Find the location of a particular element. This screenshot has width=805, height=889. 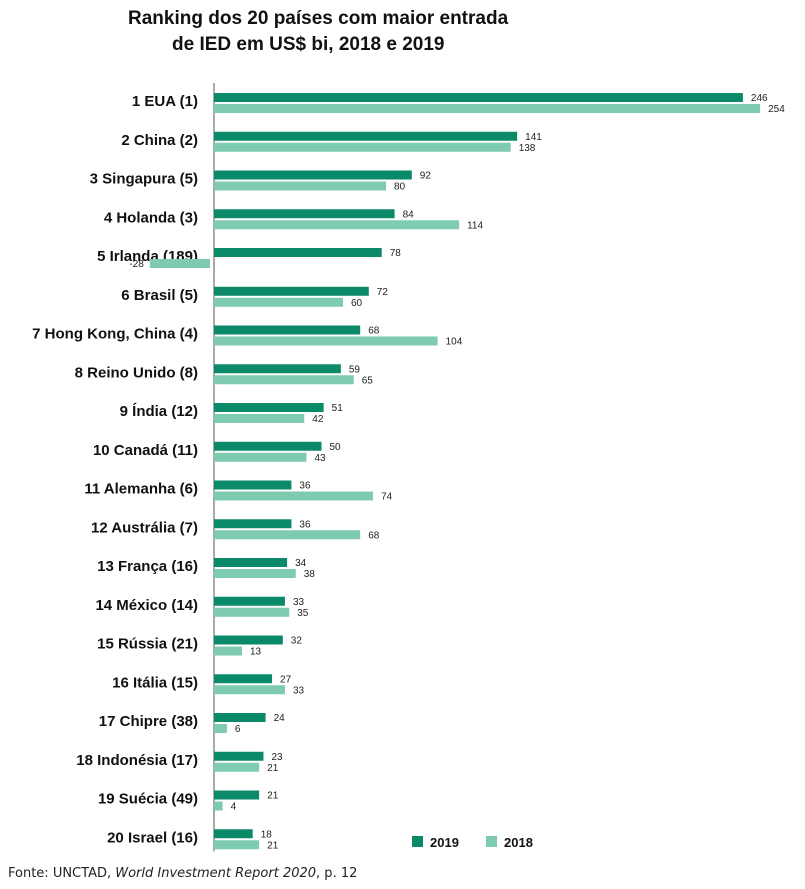

data-label-2019: 78 is located at coordinates (396, 253).